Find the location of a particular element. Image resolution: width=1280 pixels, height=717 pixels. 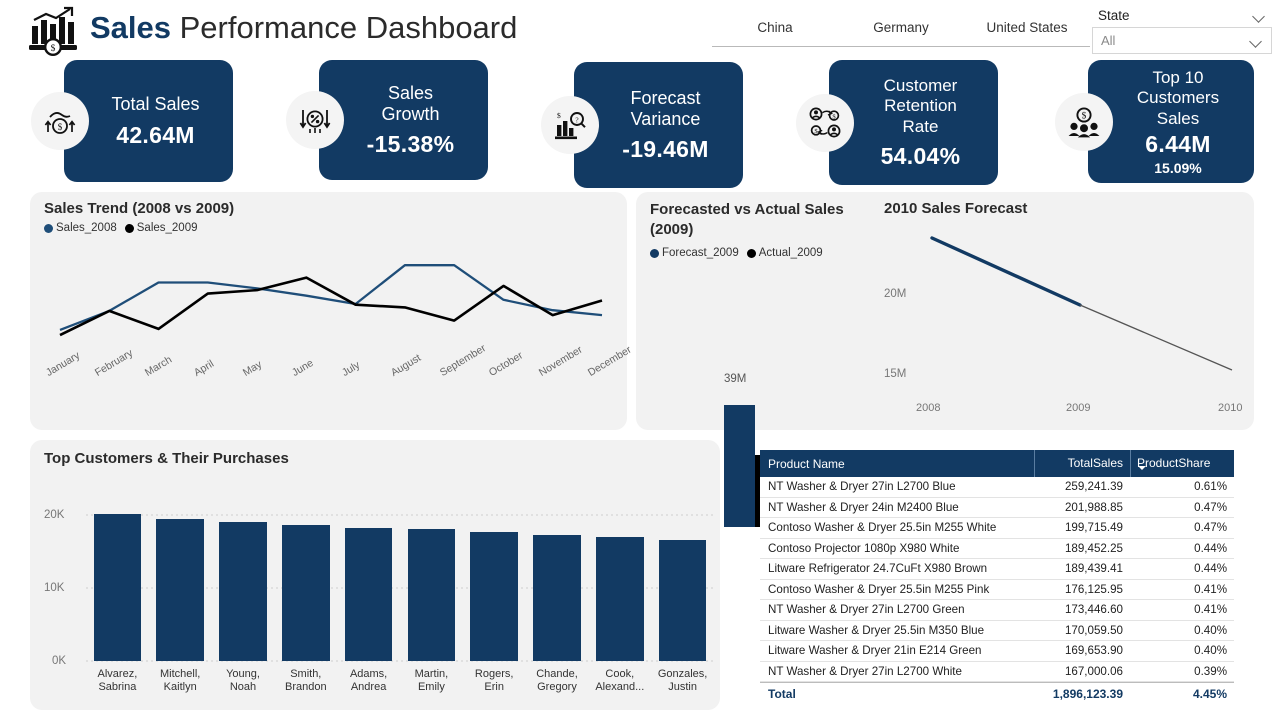

bar-category-label: Alvarez, Sabrina is located at coordinates (117, 681).